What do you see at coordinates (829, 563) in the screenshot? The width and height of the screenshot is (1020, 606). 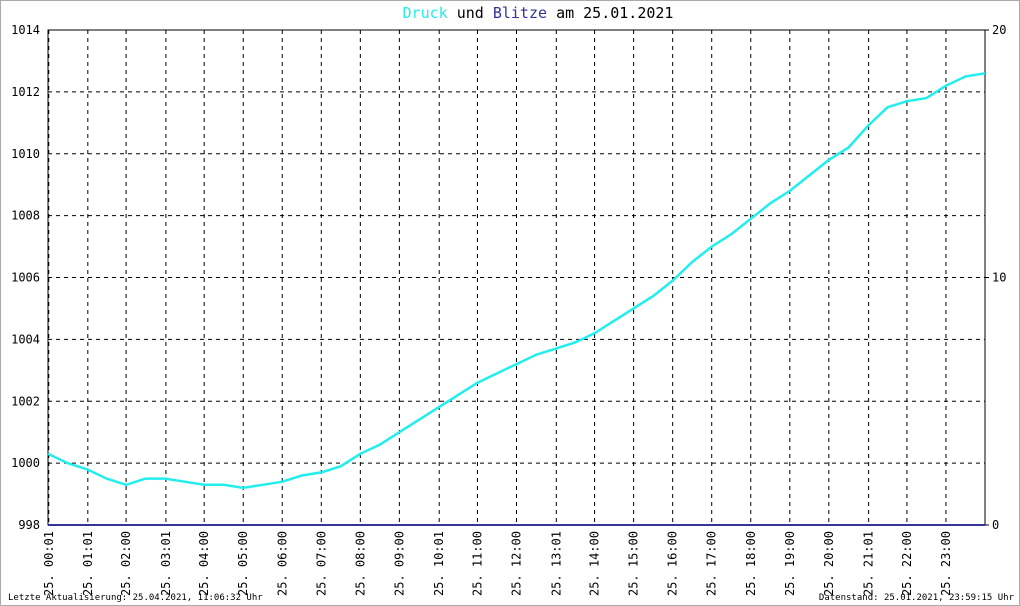 I see `x-tick-label: 25. 20:00` at bounding box center [829, 563].